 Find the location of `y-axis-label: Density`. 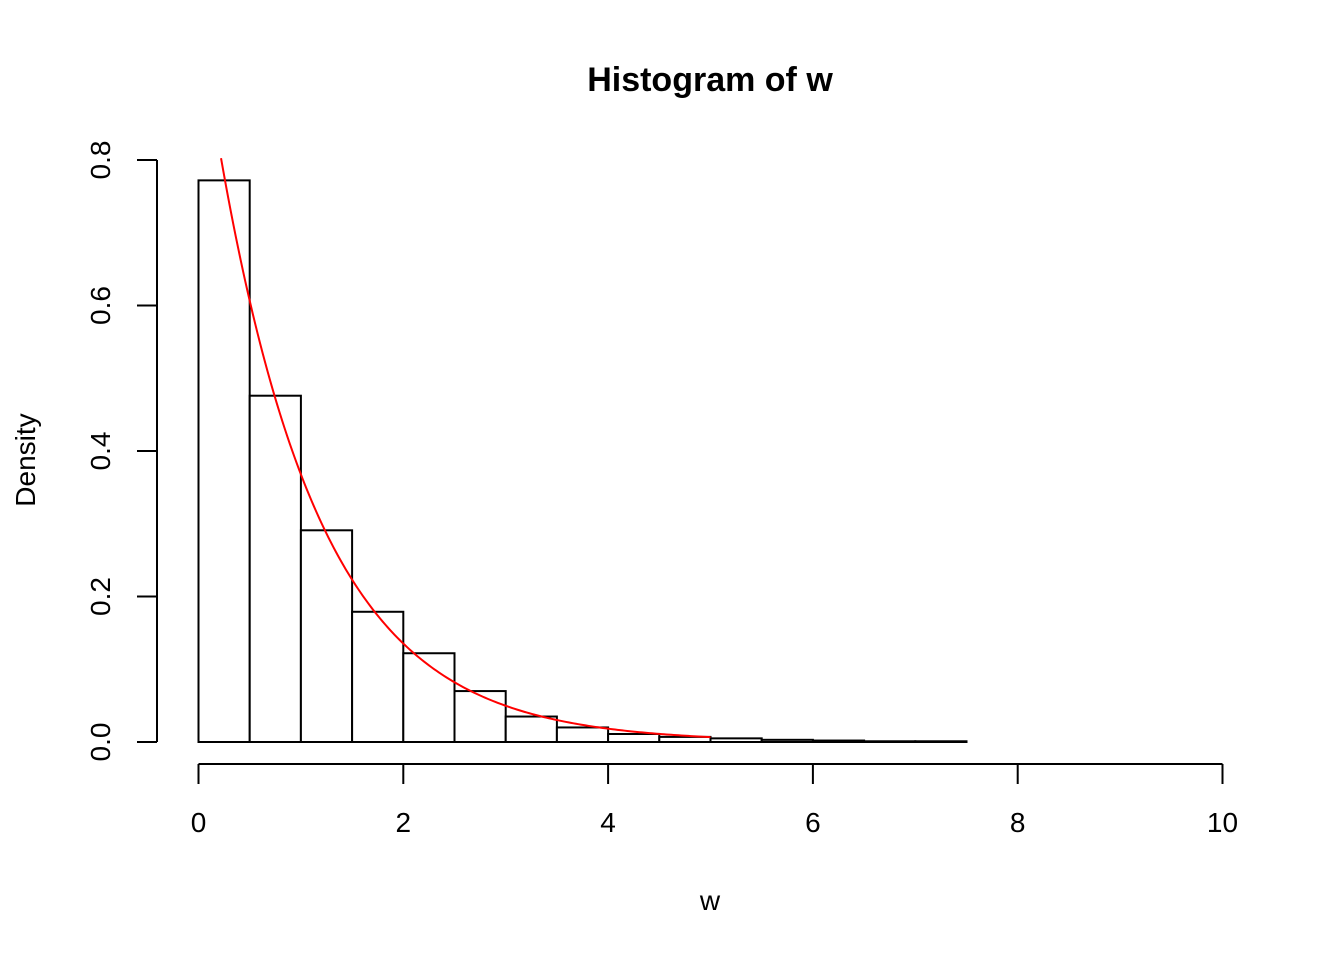

y-axis-label: Density is located at coordinates (25, 459).